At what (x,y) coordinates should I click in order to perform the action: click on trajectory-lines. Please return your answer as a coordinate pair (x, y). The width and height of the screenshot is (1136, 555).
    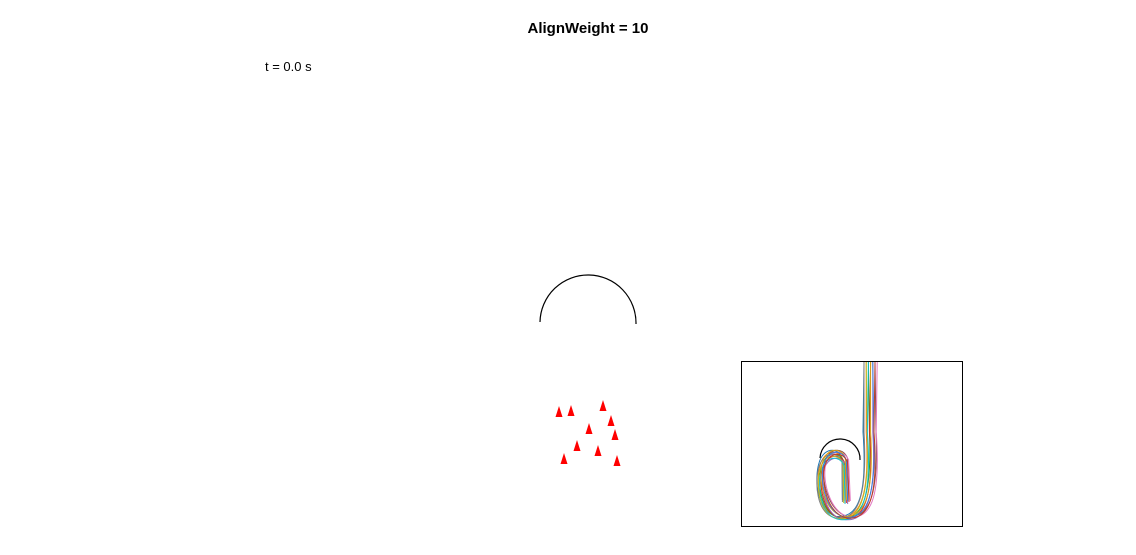
    Looking at the image, I should click on (847, 441).